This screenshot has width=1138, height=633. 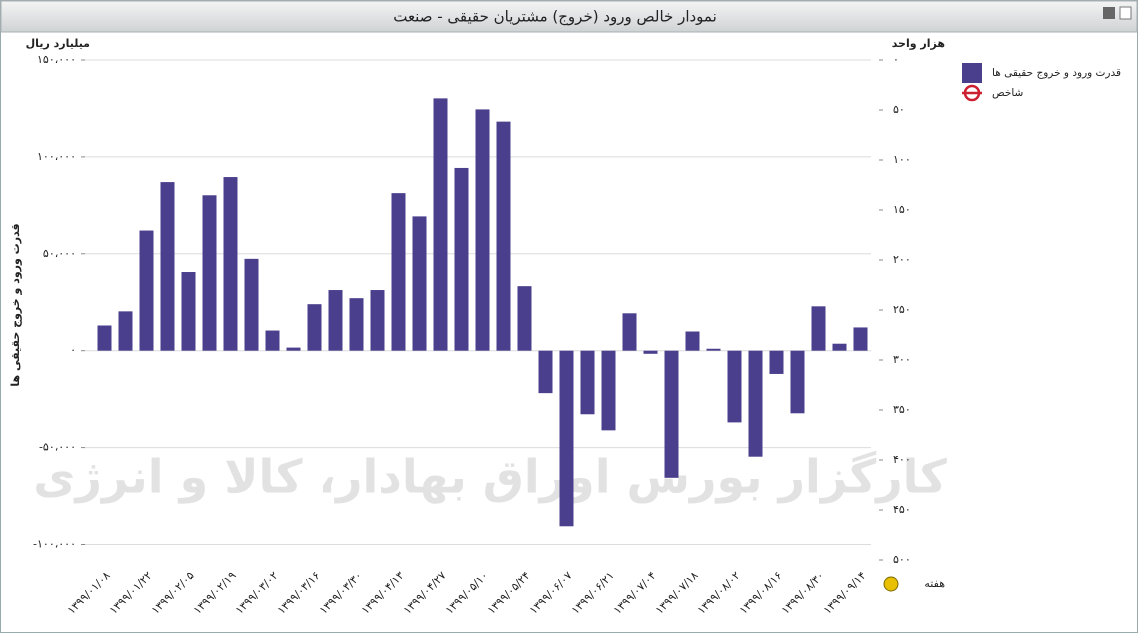 What do you see at coordinates (425, 593) in the screenshot?
I see `x-tick-label: ۱۳۹۹/۰۴/۲۷` at bounding box center [425, 593].